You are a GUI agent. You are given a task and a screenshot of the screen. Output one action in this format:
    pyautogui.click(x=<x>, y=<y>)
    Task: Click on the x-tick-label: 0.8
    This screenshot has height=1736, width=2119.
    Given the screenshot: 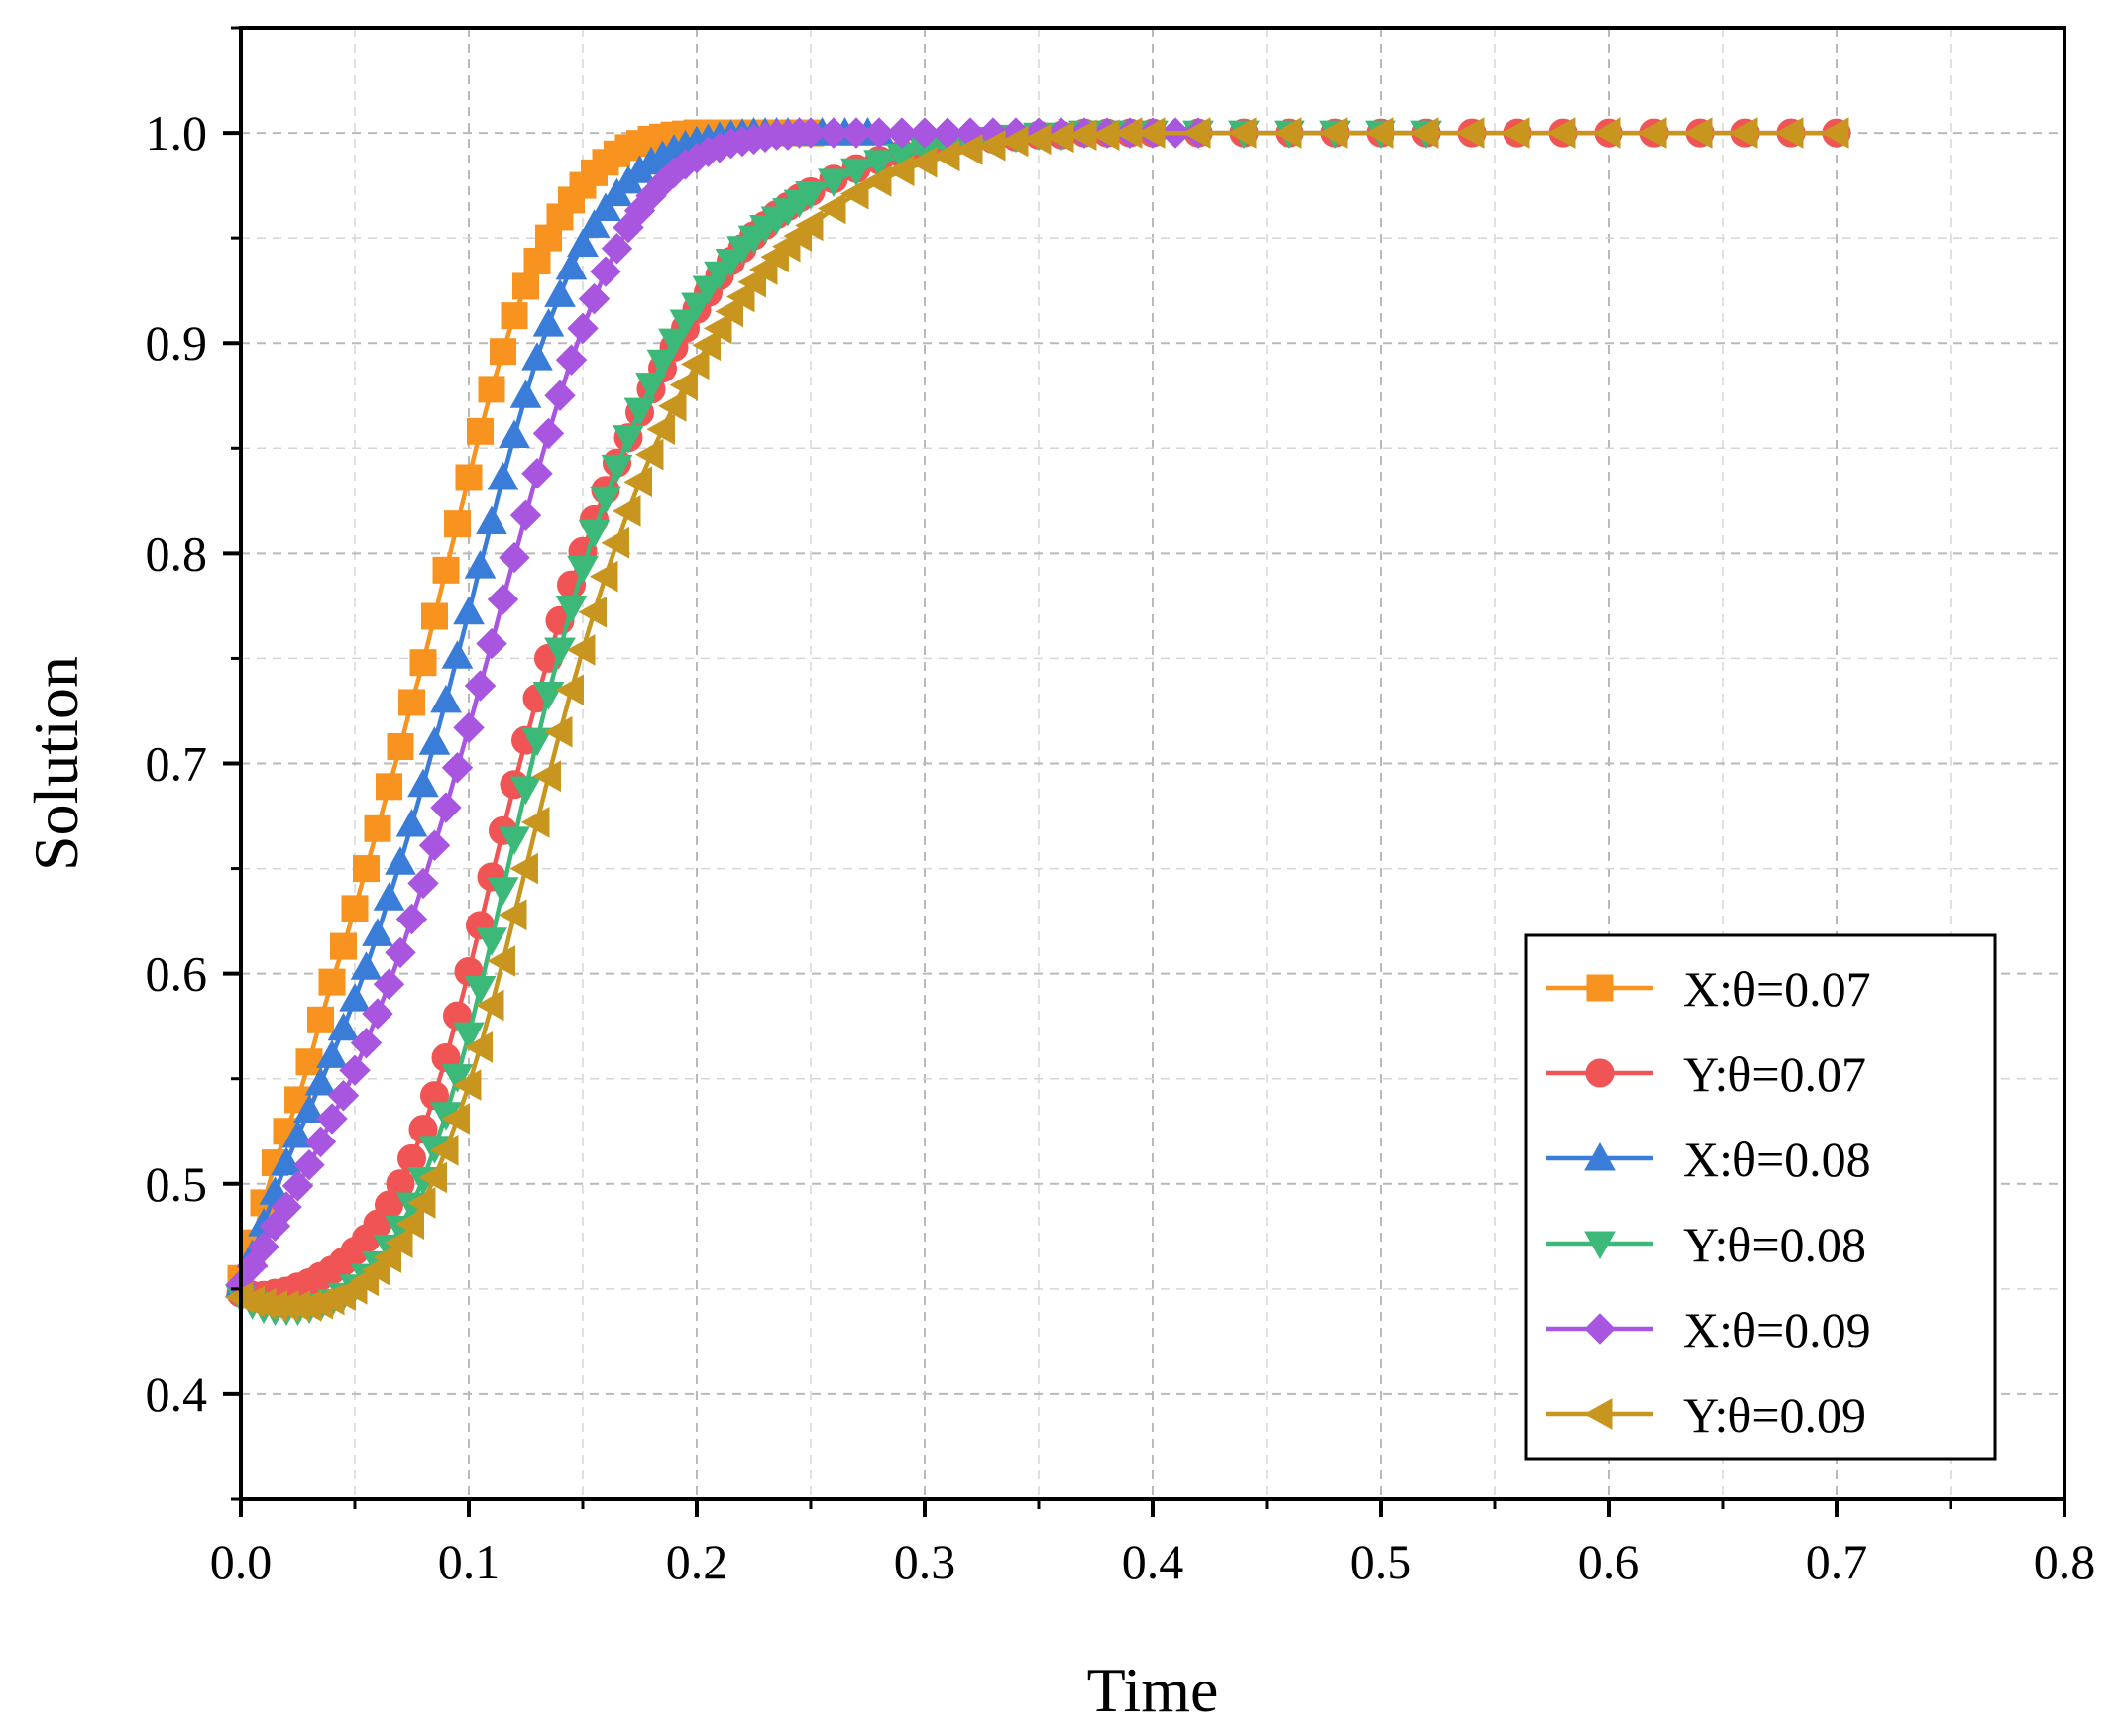 What is the action you would take?
    pyautogui.click(x=2065, y=1561)
    